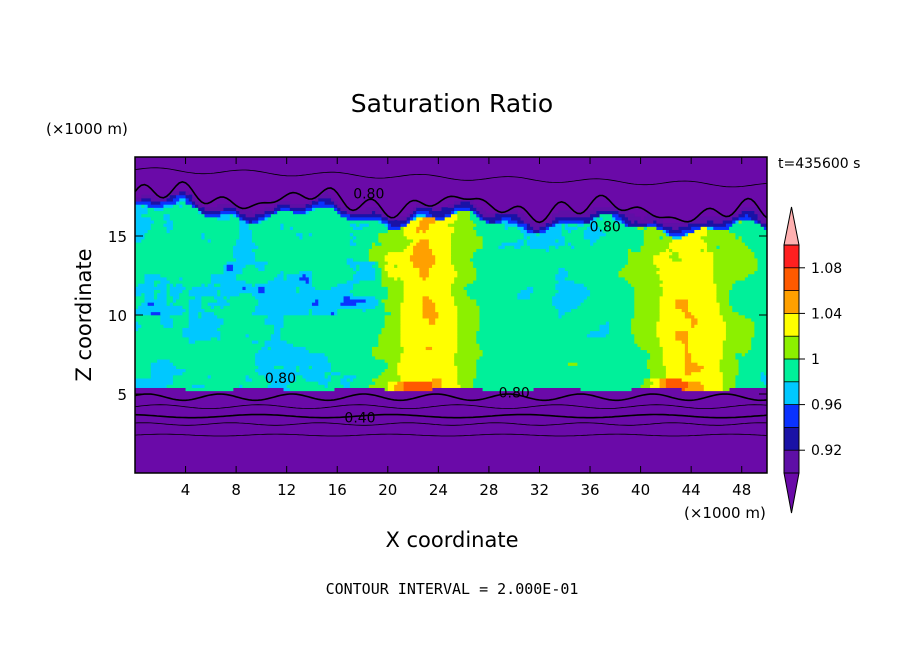 The image size is (904, 654). I want to click on contour-label: 0.80, so click(514, 393).